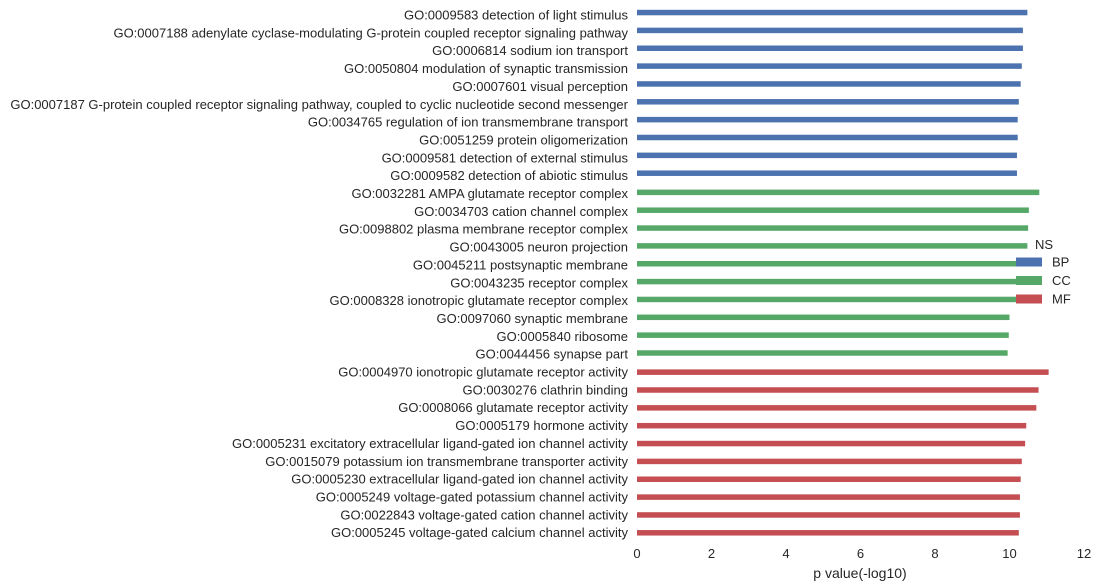 The height and width of the screenshot is (587, 1097). I want to click on legend-label: BP, so click(1060, 262).